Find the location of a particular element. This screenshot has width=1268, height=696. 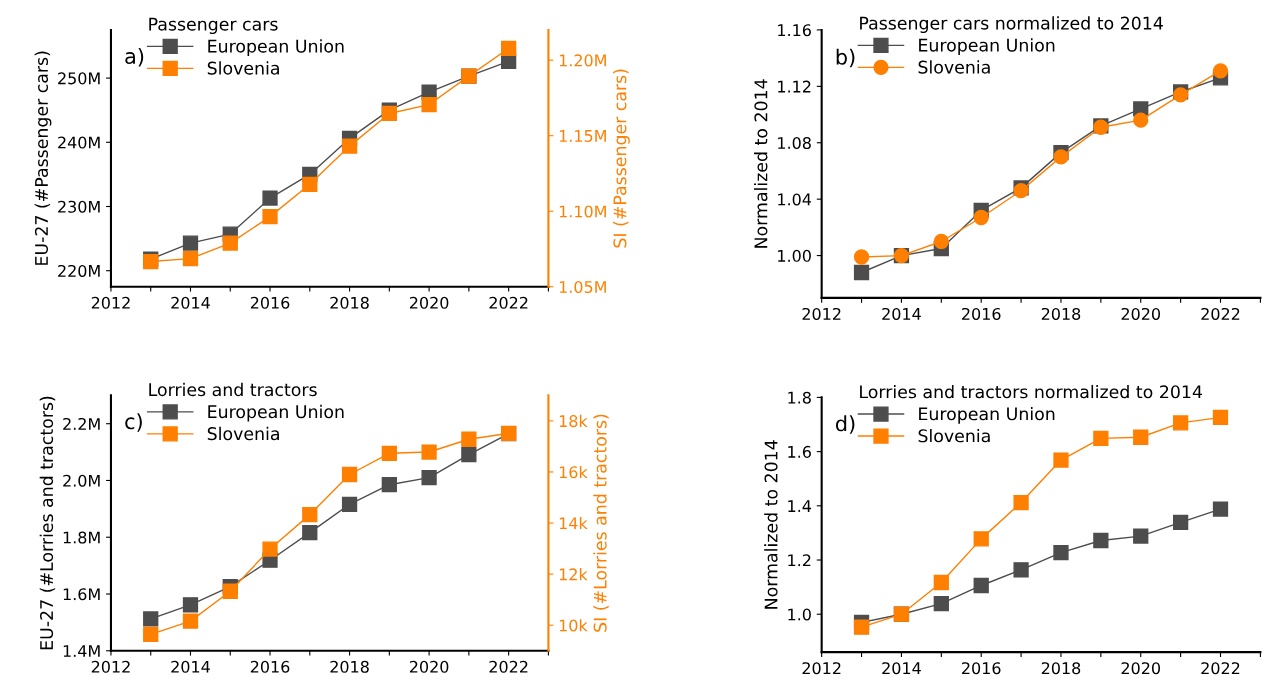

legend-title: Passenger cars normalized to 2014 is located at coordinates (1011, 25).